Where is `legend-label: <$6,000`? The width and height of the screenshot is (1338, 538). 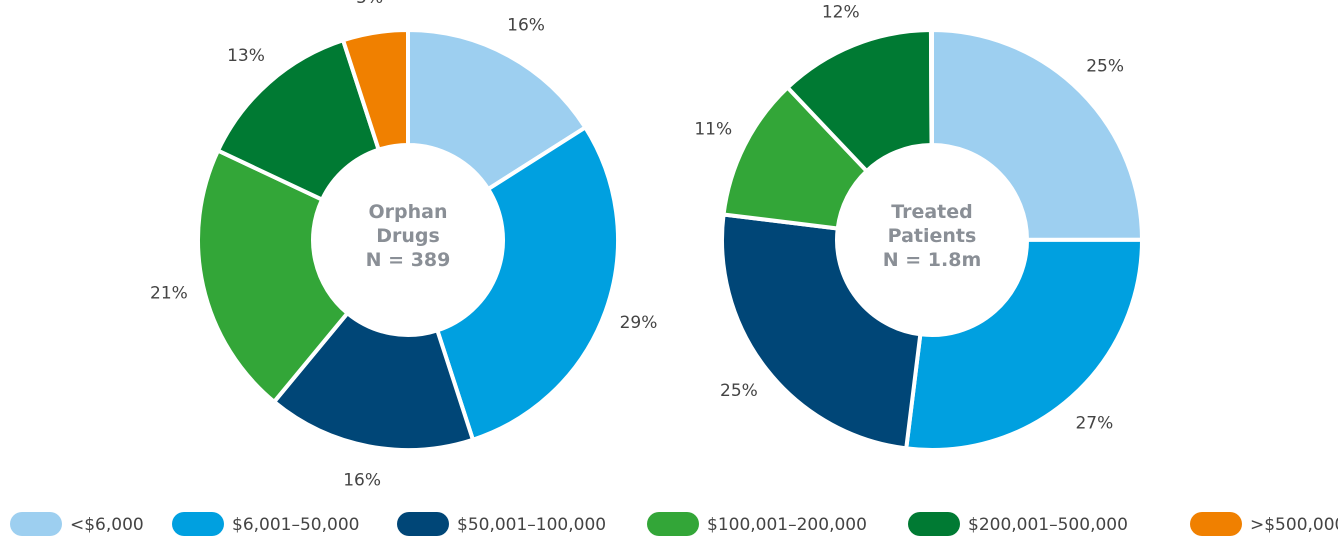
legend-label: <$6,000 is located at coordinates (107, 525).